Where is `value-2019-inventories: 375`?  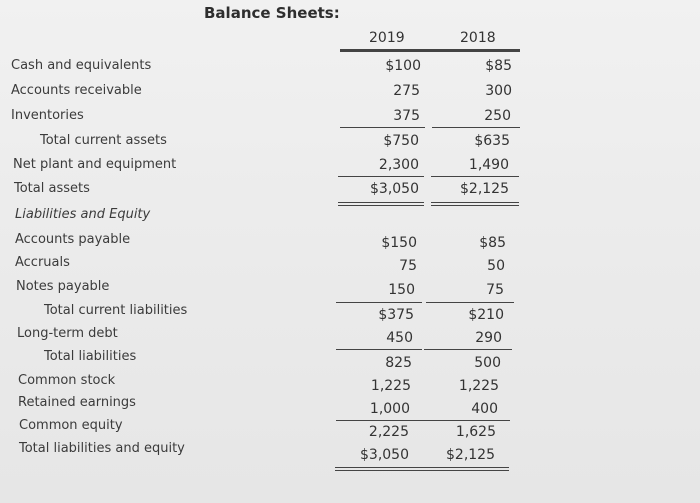
value-2019-inventories: 375 is located at coordinates (406, 116).